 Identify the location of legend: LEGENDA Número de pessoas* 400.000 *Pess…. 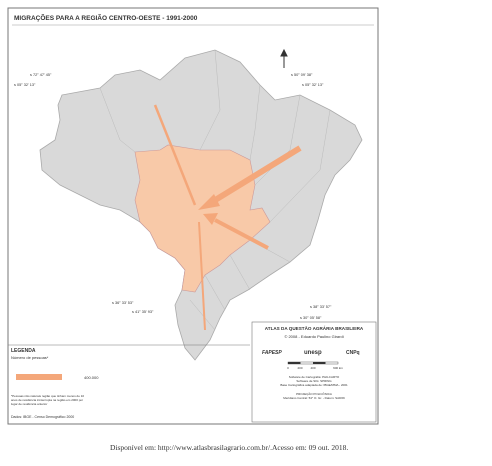
(55, 383).